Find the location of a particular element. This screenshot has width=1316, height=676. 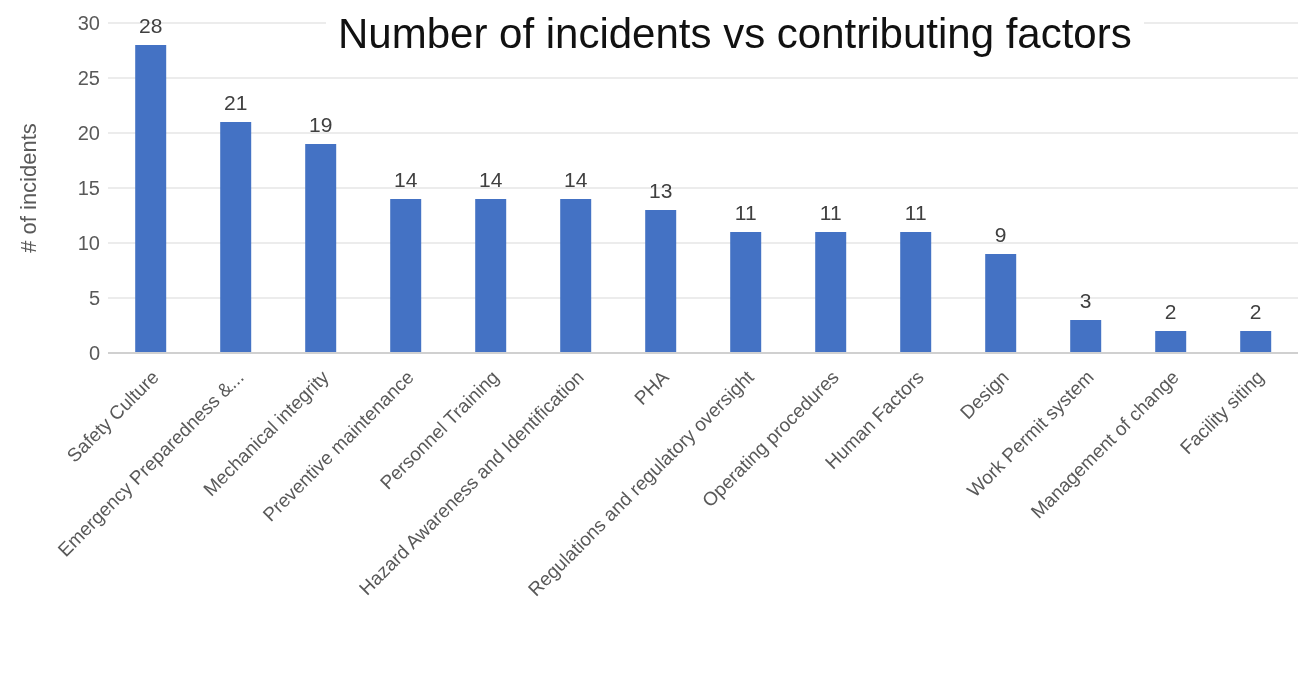

y-tick-label: 30 is located at coordinates (88, 23).